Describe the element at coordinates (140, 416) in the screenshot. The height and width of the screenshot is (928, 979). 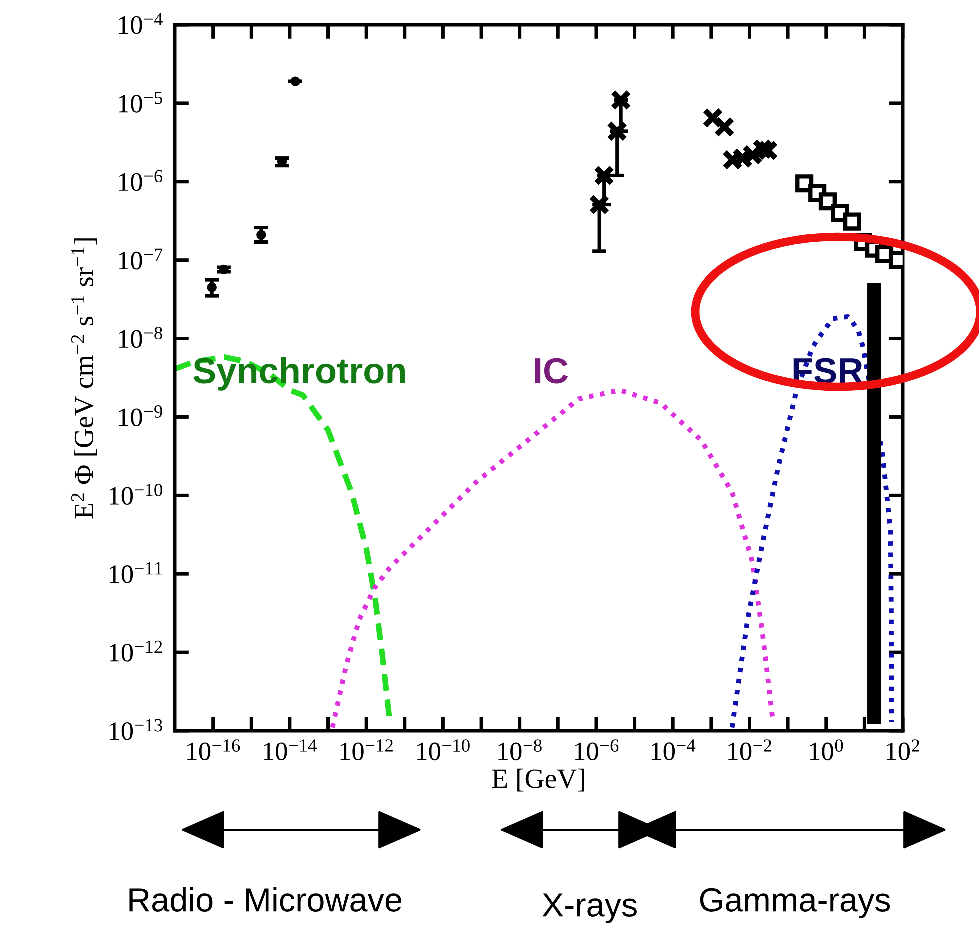
I see `y-tick-label: 10$^{−9}$` at that location.